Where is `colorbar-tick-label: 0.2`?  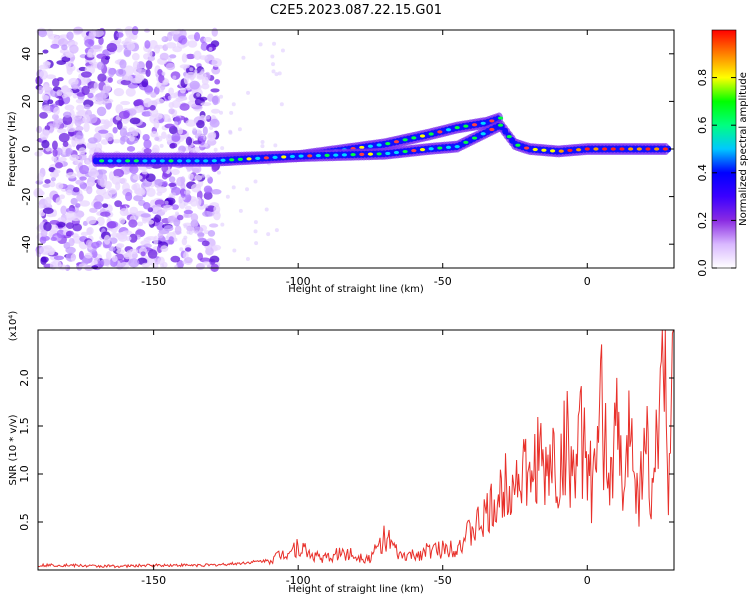 colorbar-tick-label: 0.2 is located at coordinates (702, 221).